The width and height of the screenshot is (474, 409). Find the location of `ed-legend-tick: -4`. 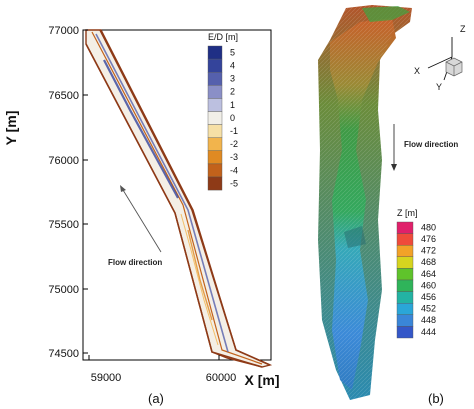

ed-legend-tick: -4 is located at coordinates (234, 170).